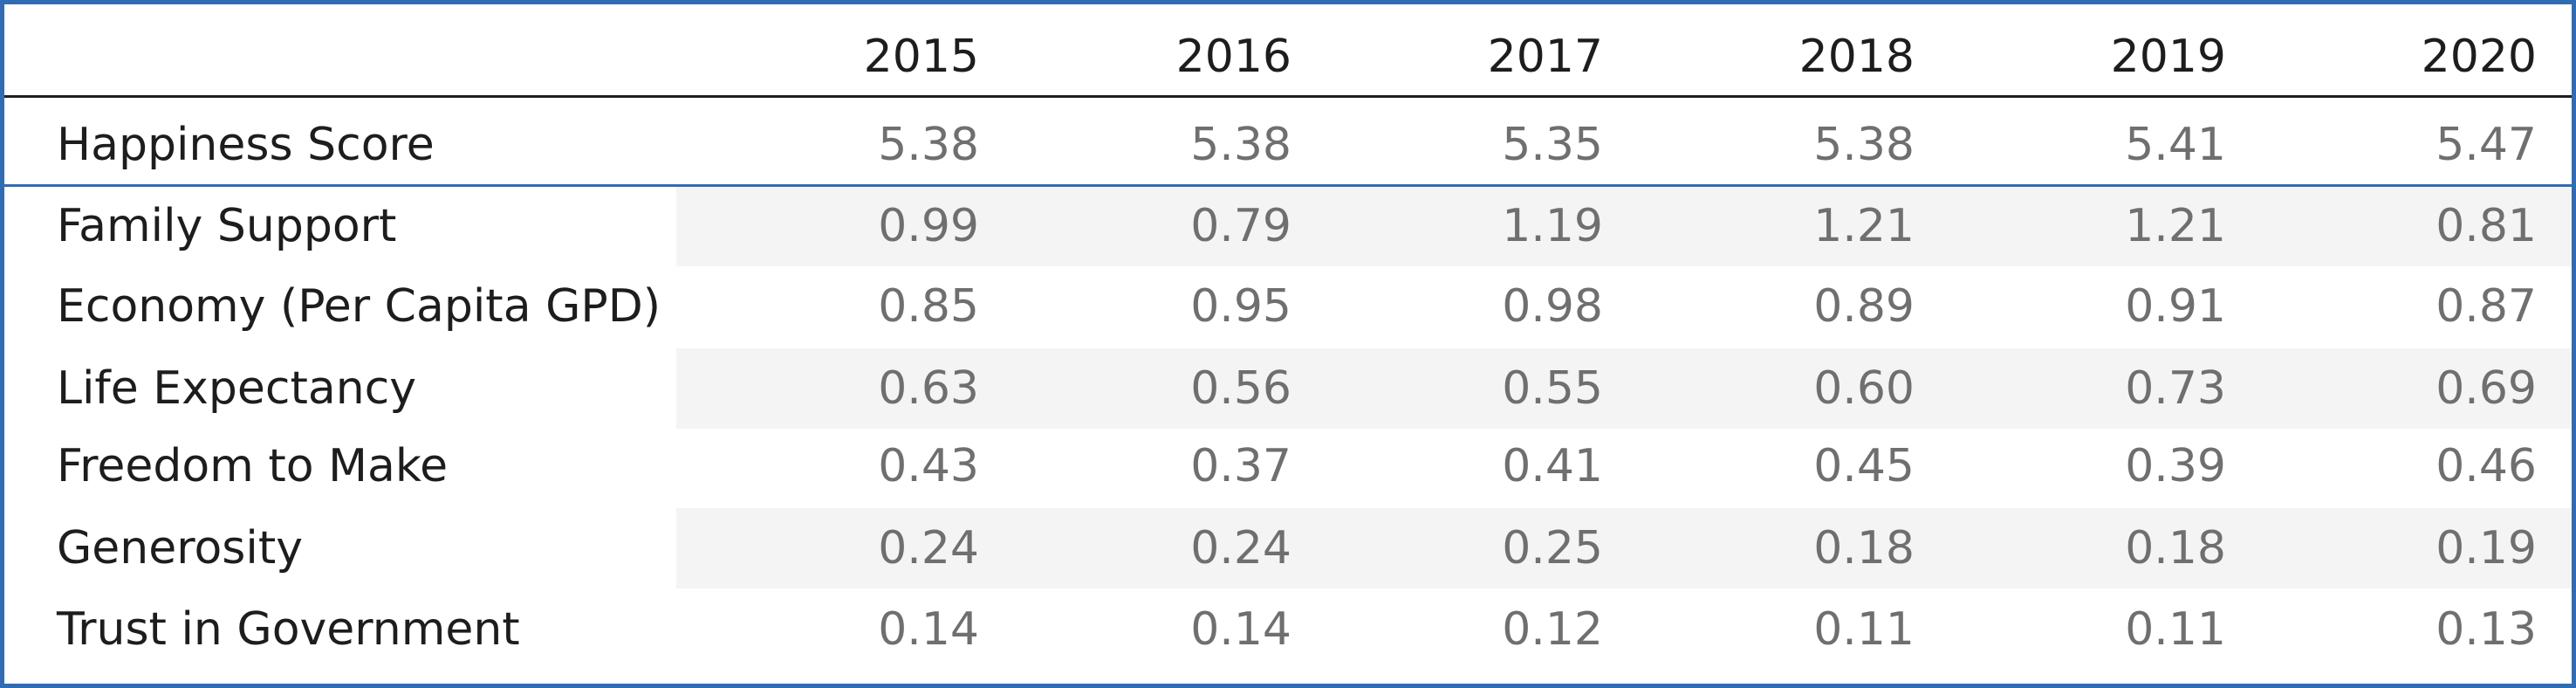 This screenshot has height=688, width=2576. What do you see at coordinates (2175, 145) in the screenshot?
I see `table-cell: 5.41` at bounding box center [2175, 145].